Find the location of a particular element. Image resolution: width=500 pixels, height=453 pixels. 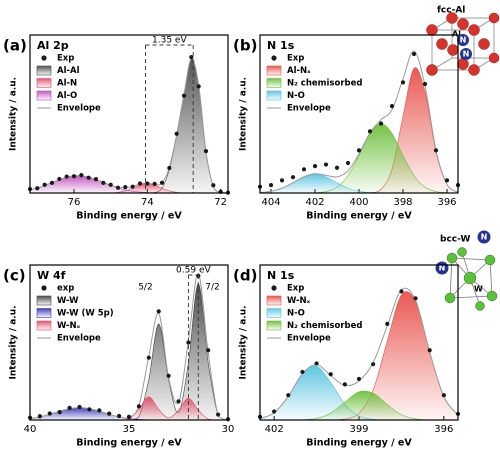

x-tick-label: 30 is located at coordinates (228, 429).